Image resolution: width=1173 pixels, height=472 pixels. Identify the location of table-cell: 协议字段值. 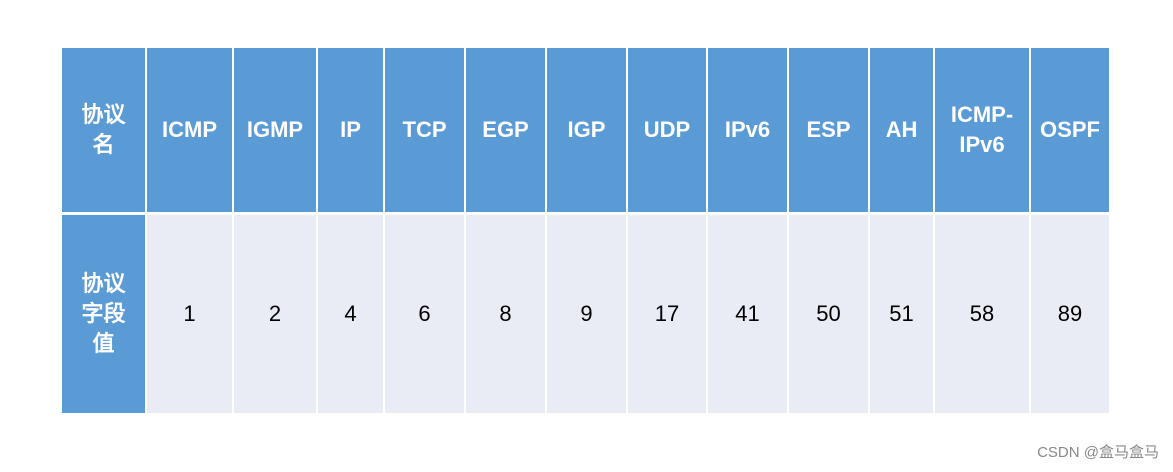
(103, 314).